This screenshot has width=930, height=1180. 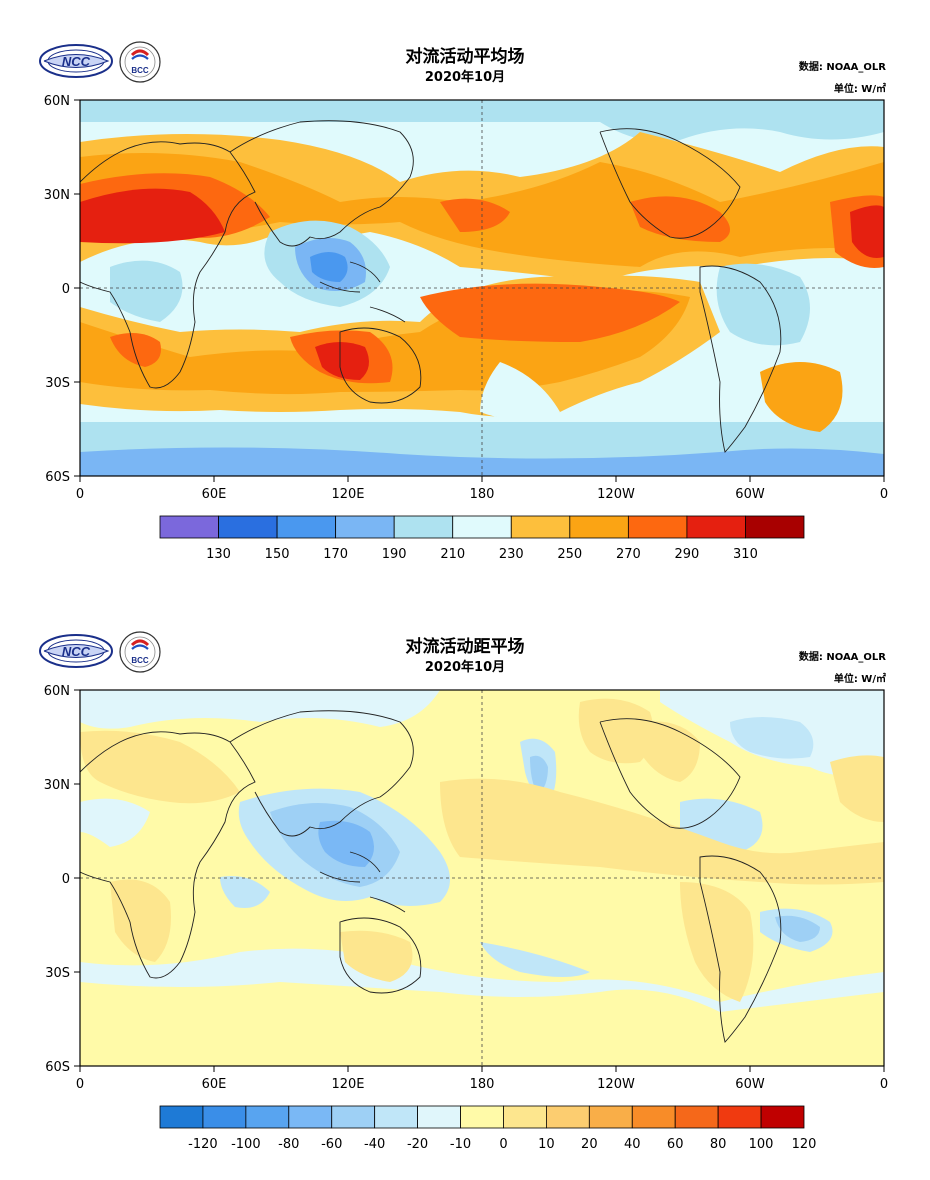 I want to click on colorbar-label: 250, so click(x=569, y=554).